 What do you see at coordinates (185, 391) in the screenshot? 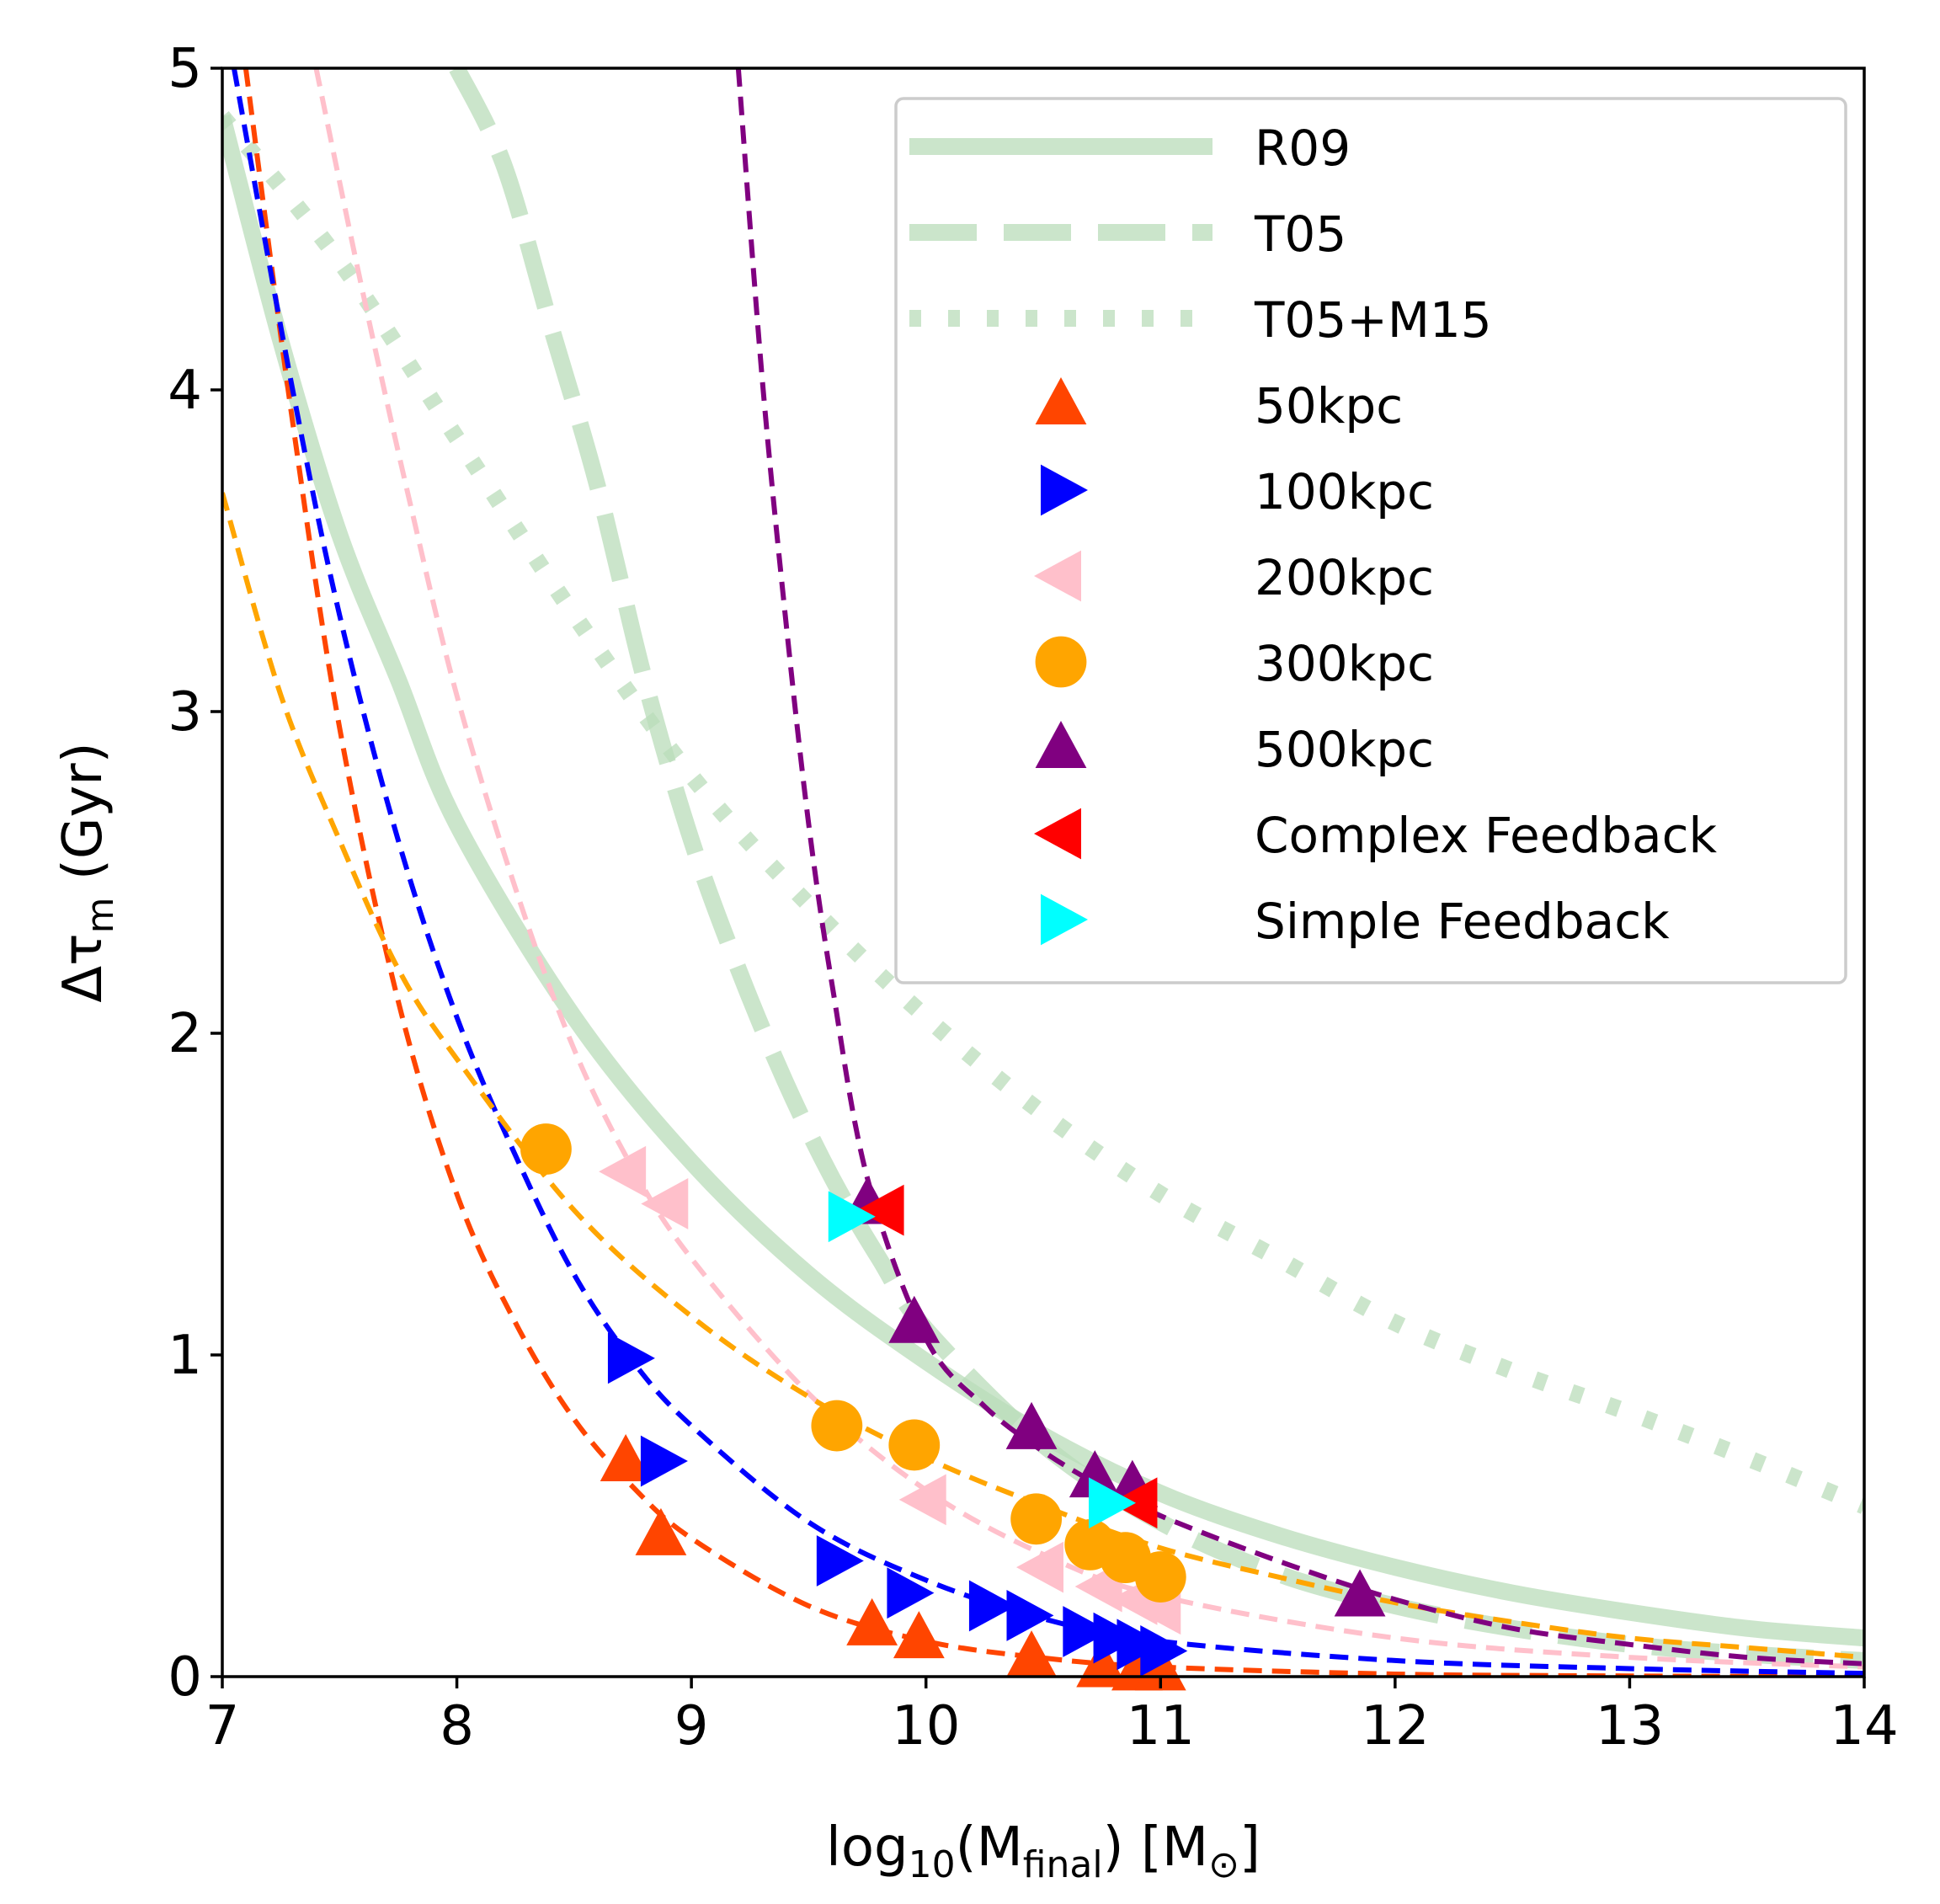
I see `y-tick-label: 4` at bounding box center [185, 391].